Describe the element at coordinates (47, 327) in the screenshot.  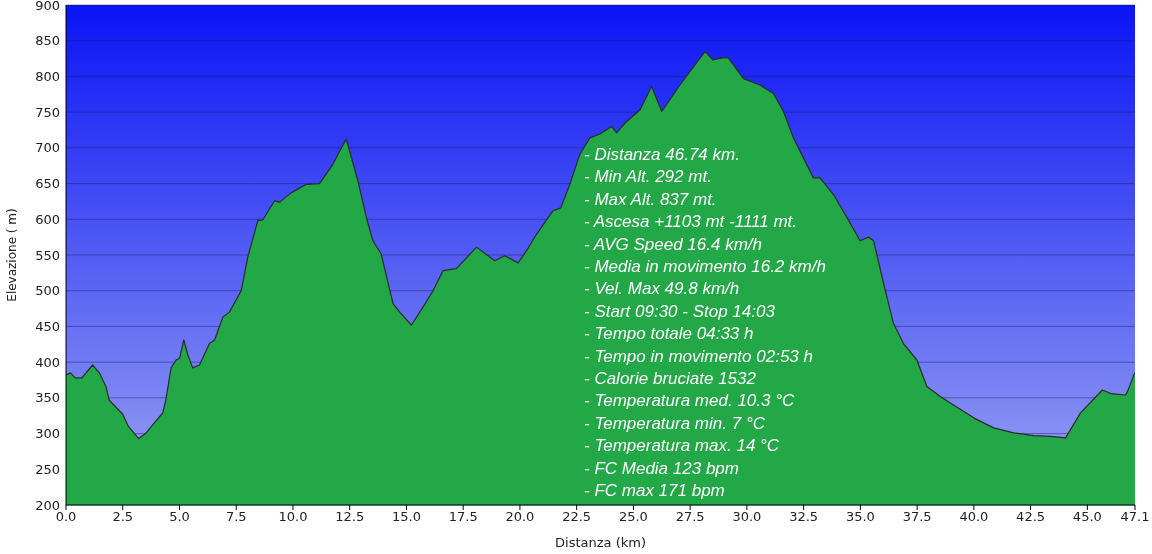
I see `y-tick-label: 450` at that location.